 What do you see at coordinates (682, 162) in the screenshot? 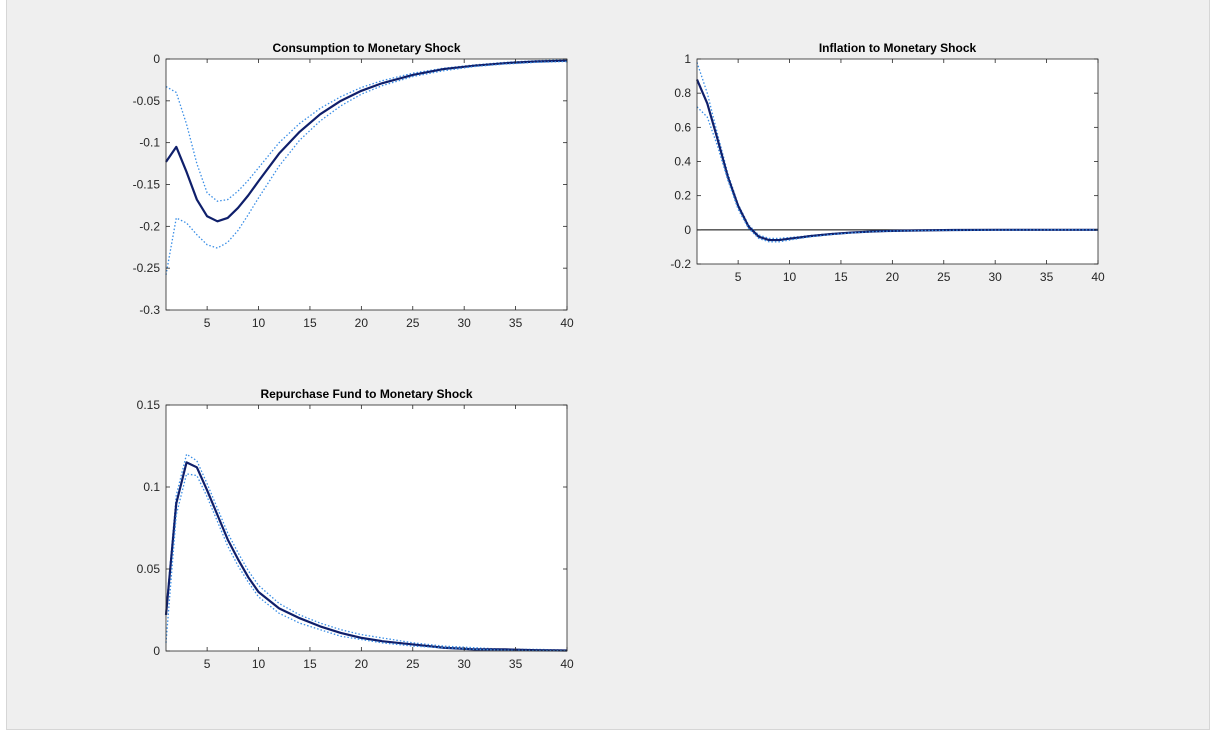
I see `inflation-ytick-label: 0.4` at bounding box center [682, 162].